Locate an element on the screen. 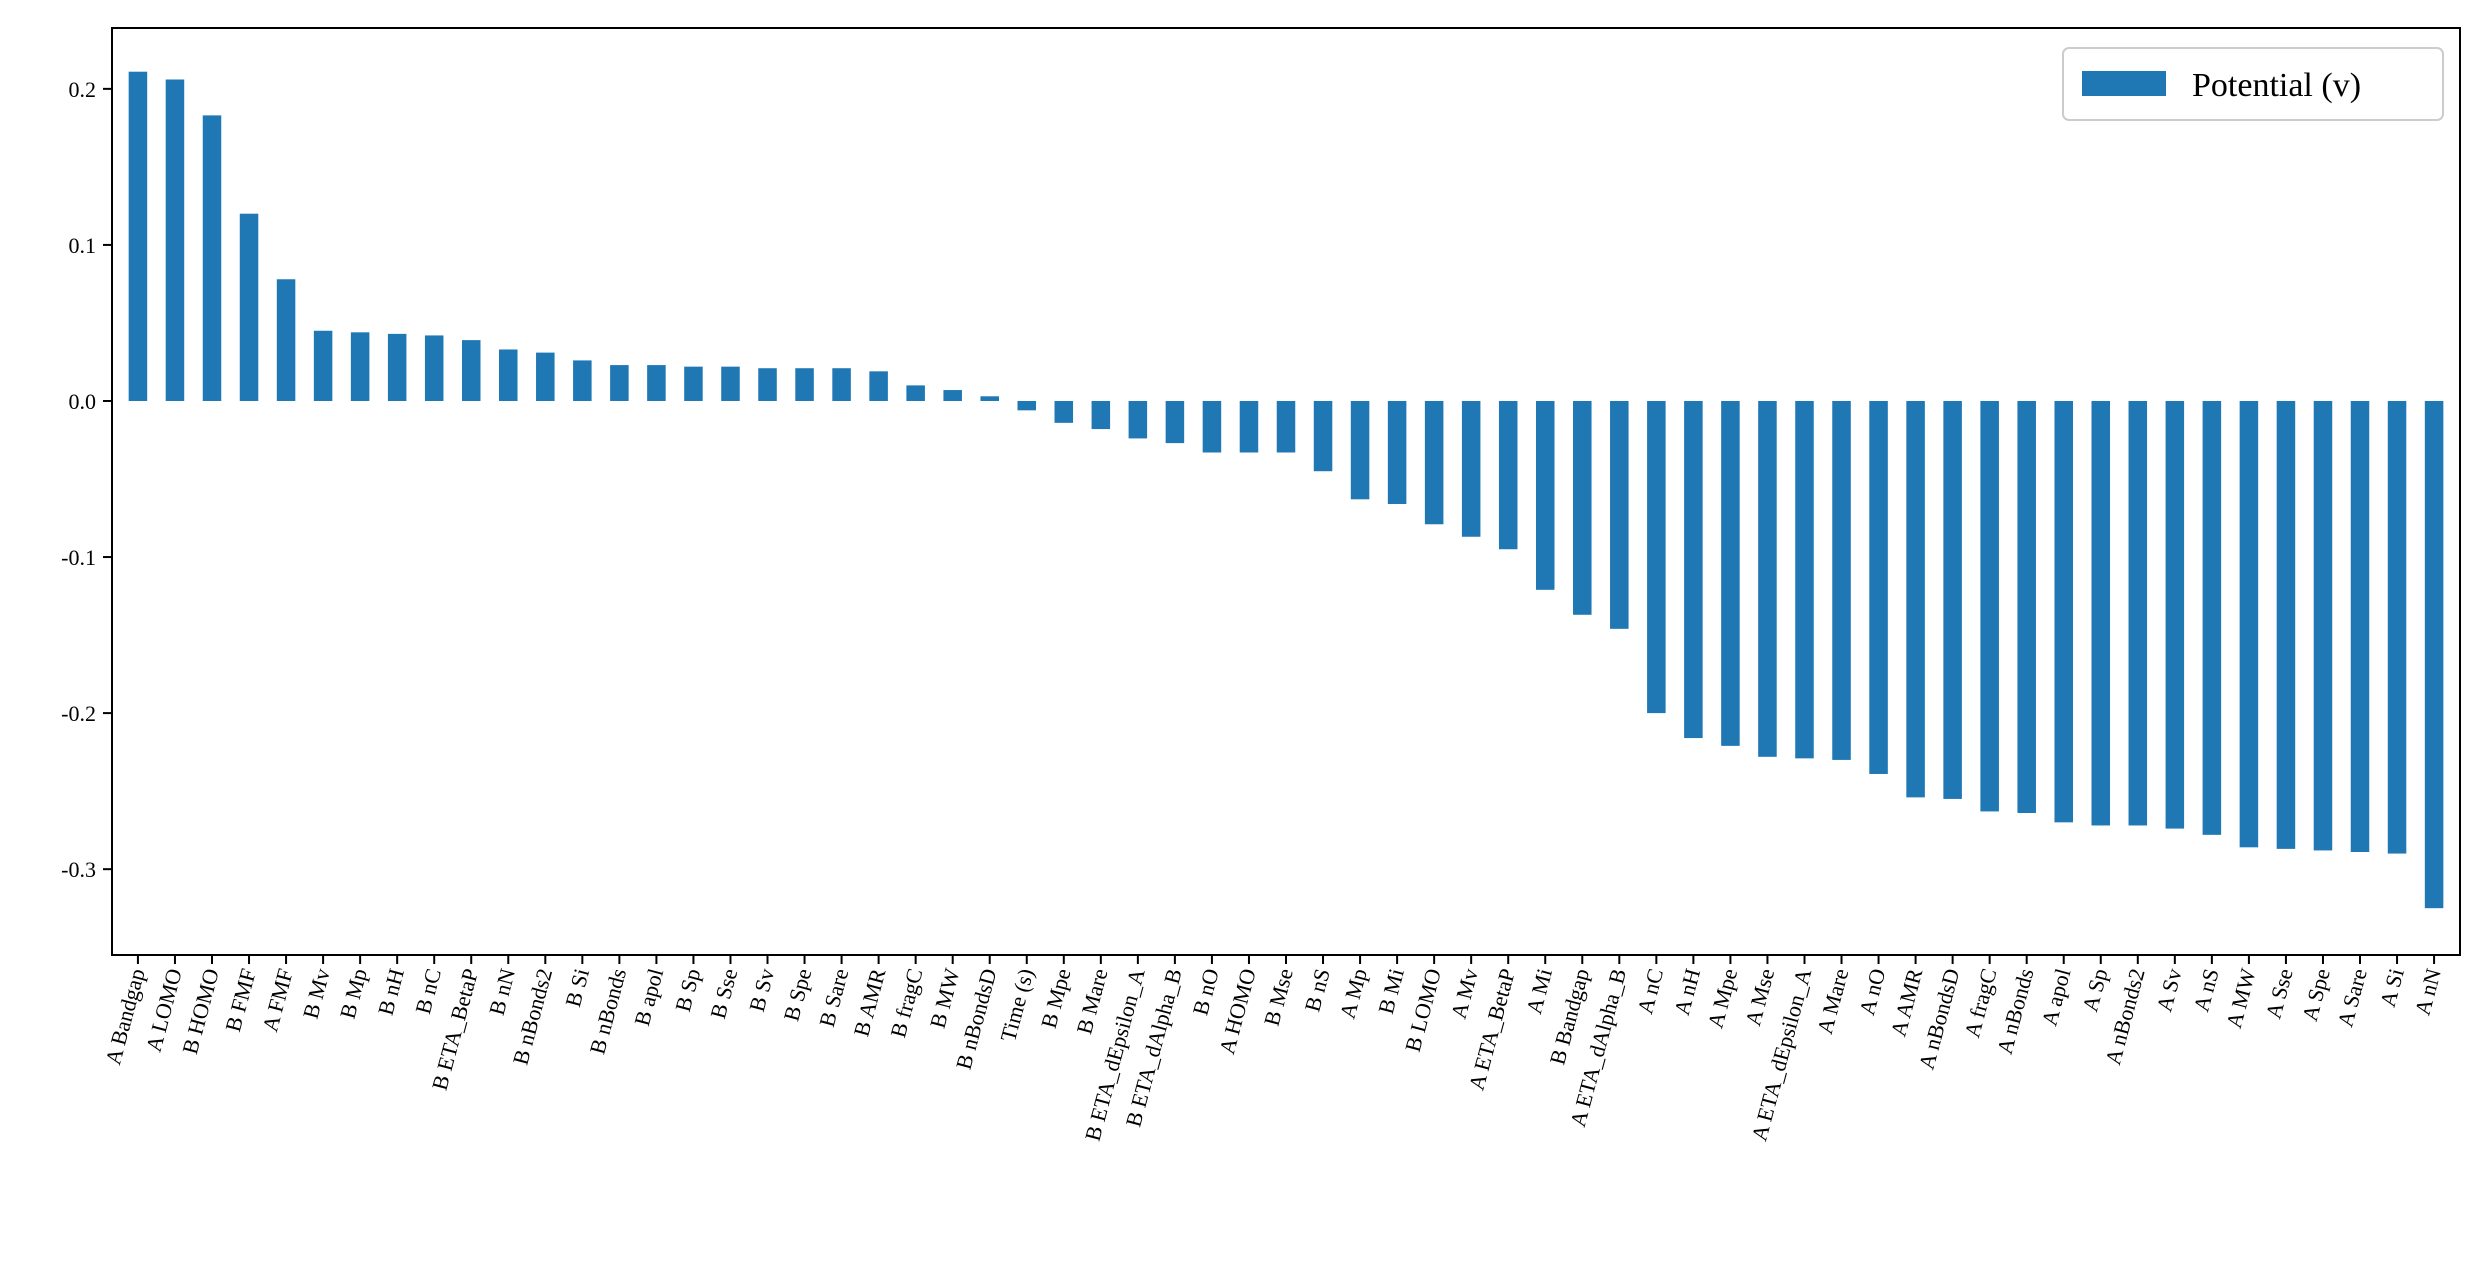 This screenshot has height=1283, width=2469. legend-swatch is located at coordinates (2124, 83).